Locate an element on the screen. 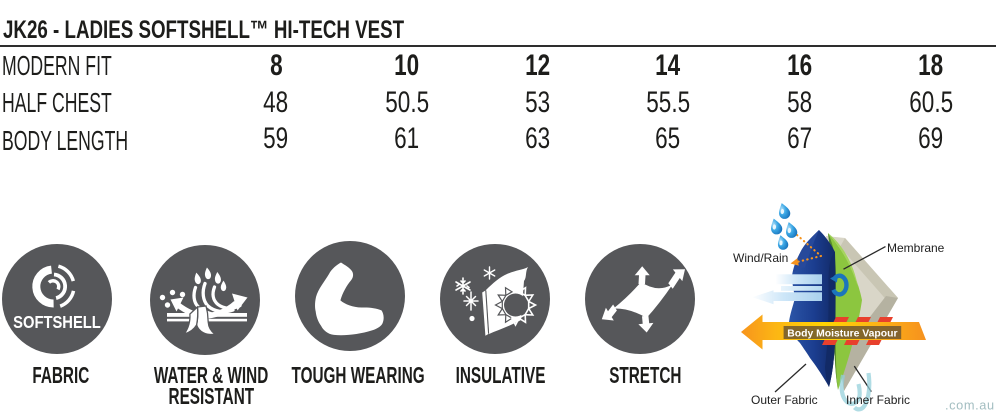 This screenshot has height=419, width=1000. svg-text: SOFTSHELL is located at coordinates (57, 323).